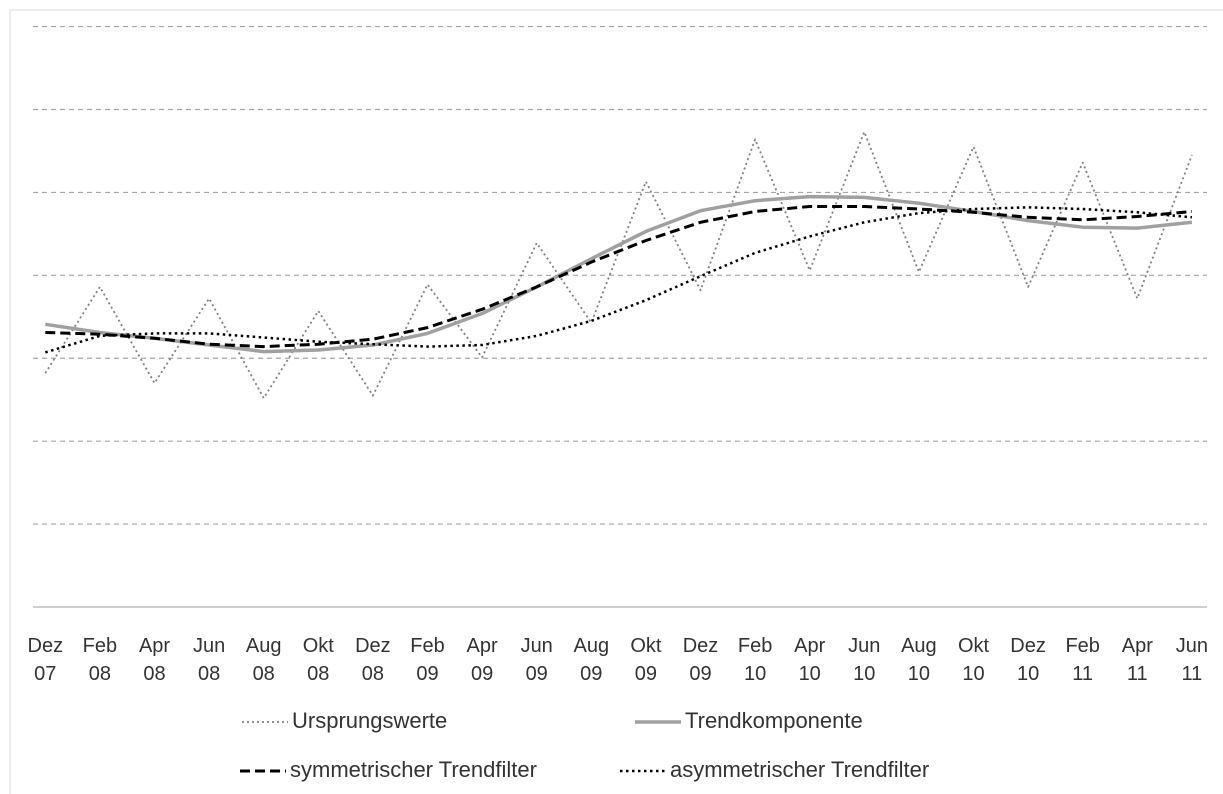 This screenshot has height=794, width=1223. What do you see at coordinates (864, 660) in the screenshot?
I see `x-tick-label: Jun 10` at bounding box center [864, 660].